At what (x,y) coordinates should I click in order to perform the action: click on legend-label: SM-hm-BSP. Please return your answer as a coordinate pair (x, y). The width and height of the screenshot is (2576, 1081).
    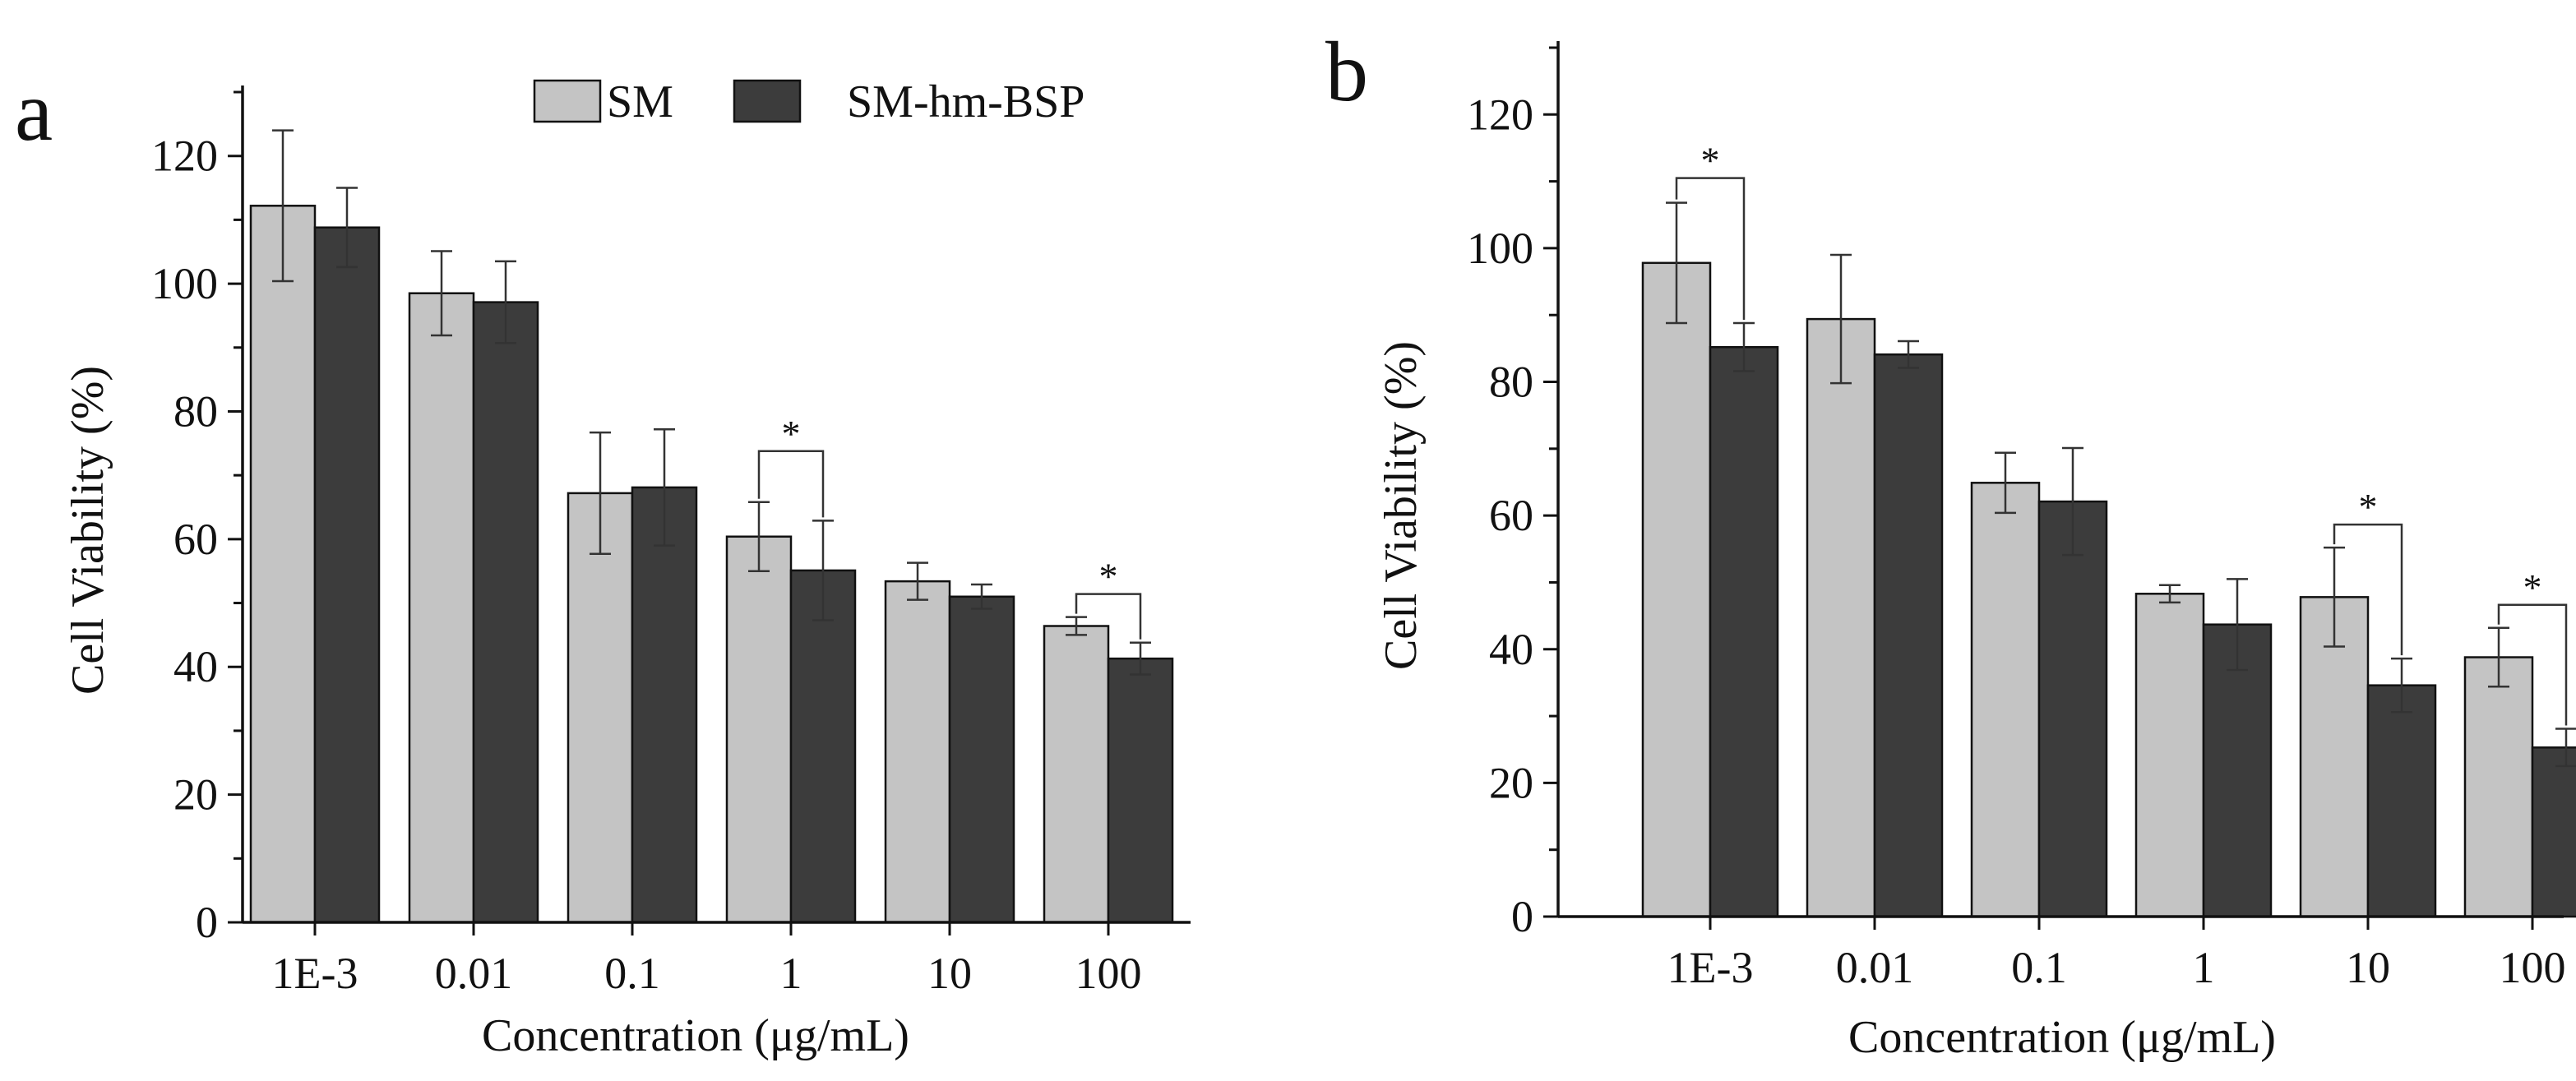
    Looking at the image, I should click on (966, 101).